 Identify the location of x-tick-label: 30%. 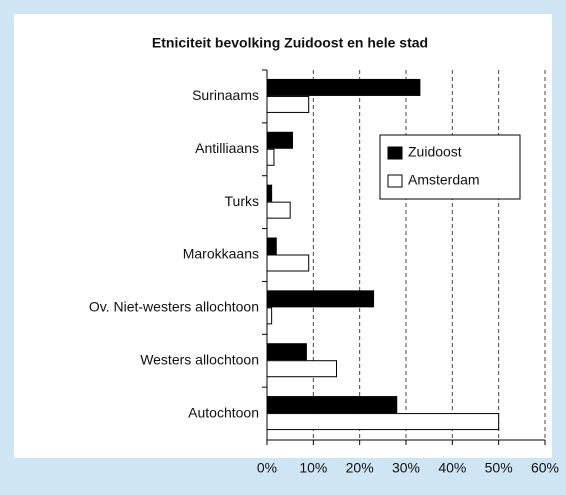
(406, 468).